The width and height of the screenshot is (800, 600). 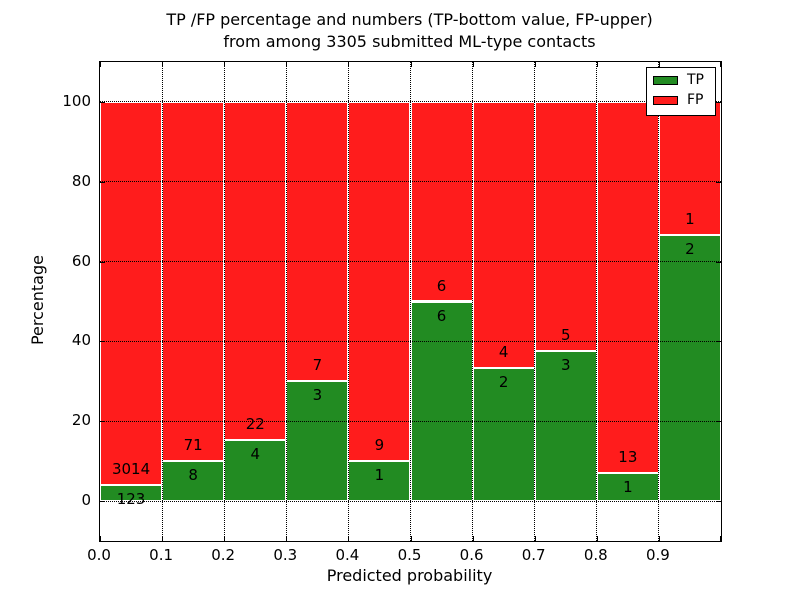 What do you see at coordinates (595, 555) in the screenshot?
I see `x-tick-label: 0.8` at bounding box center [595, 555].